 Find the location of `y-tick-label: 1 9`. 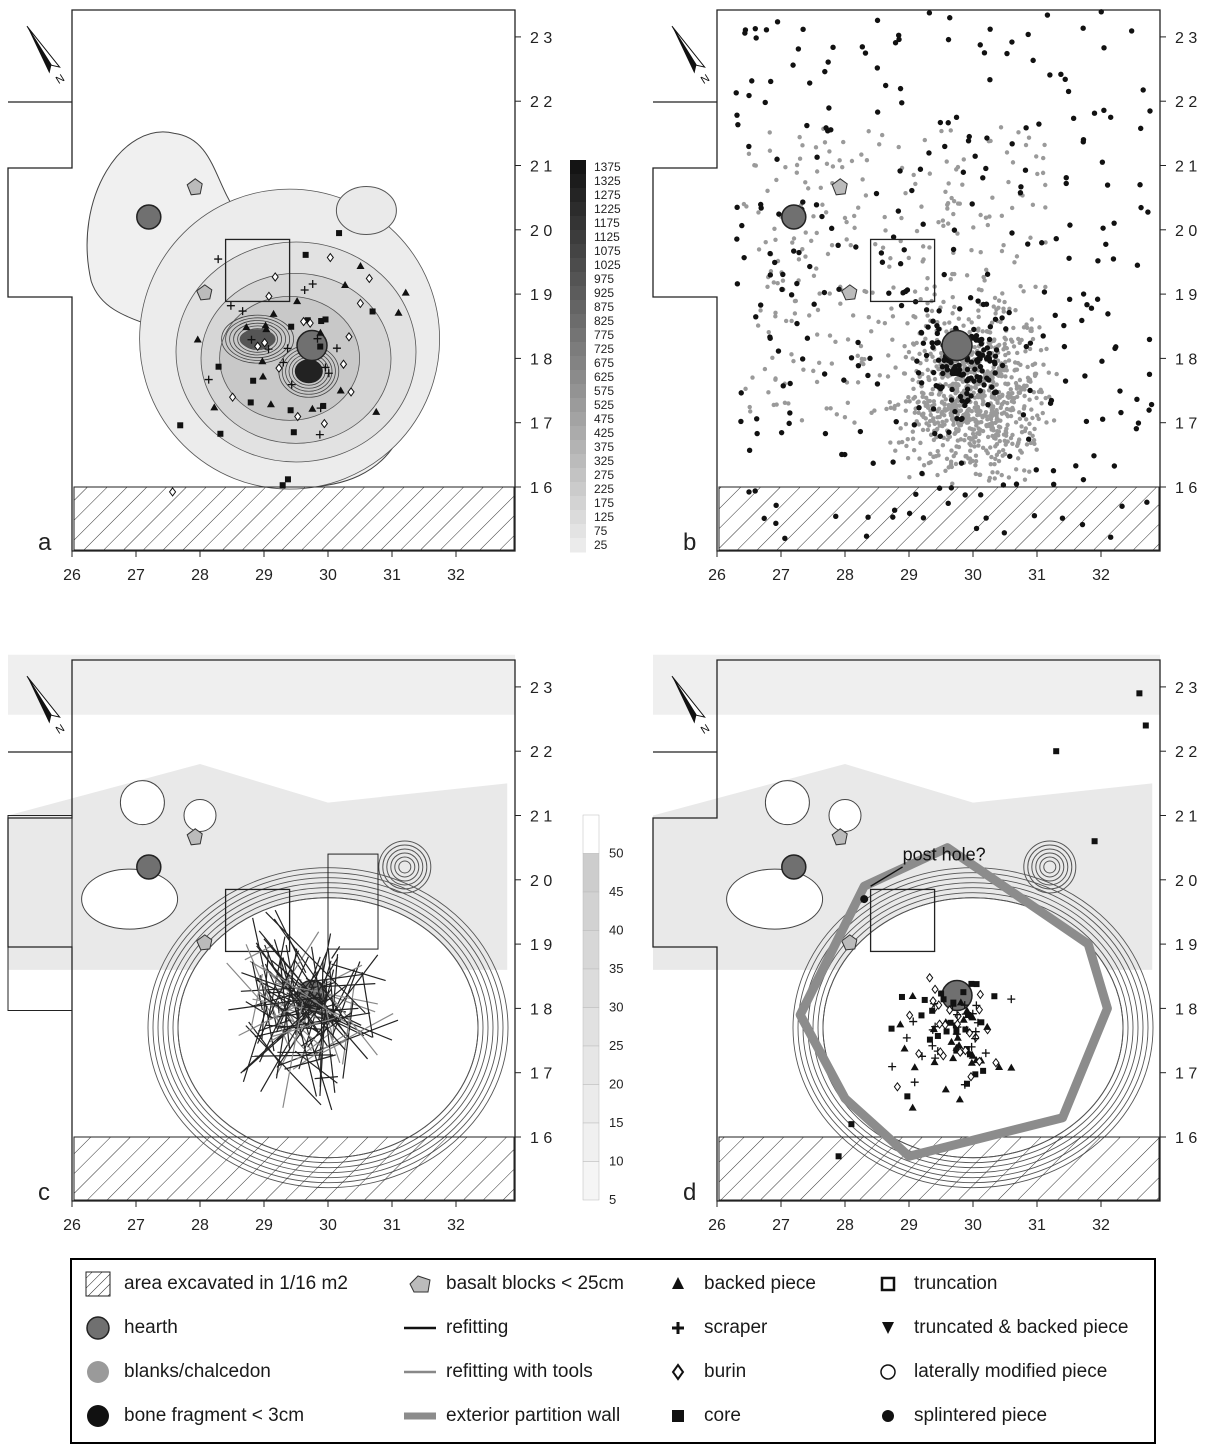

y-tick-label: 1 9 is located at coordinates (541, 295).